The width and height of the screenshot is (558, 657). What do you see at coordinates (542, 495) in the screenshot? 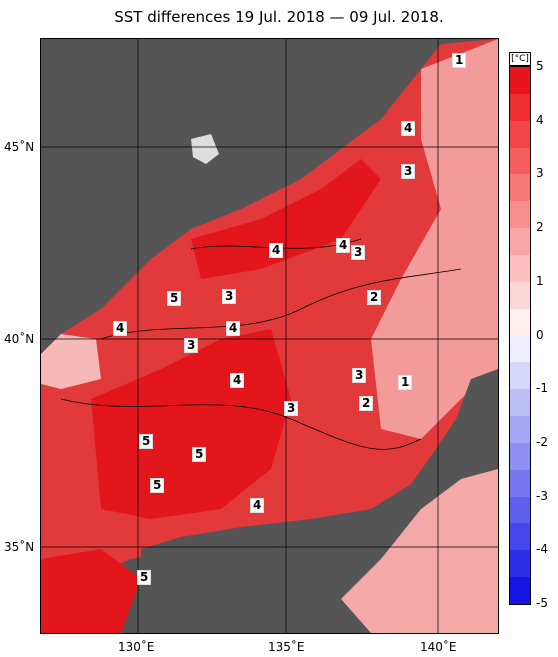
I see `colorbar-tick-label: -3` at bounding box center [542, 495].